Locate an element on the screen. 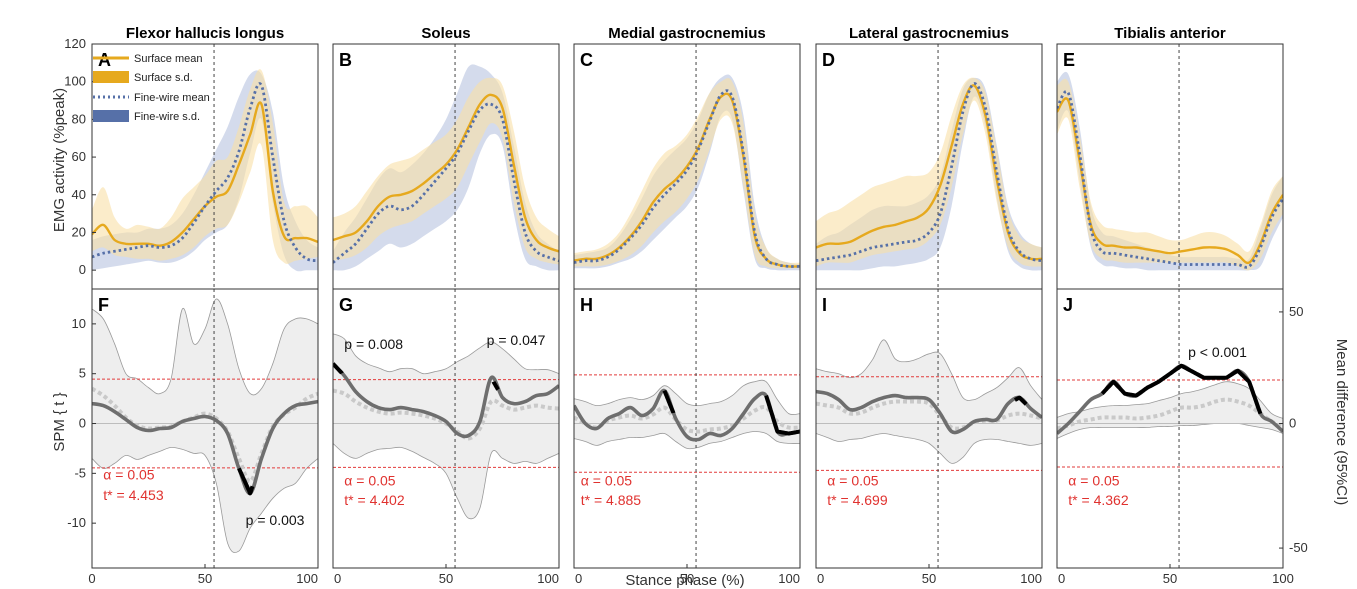 The width and height of the screenshot is (1357, 589). y-label-top: EMG activity (%peak) is located at coordinates (59, 160).